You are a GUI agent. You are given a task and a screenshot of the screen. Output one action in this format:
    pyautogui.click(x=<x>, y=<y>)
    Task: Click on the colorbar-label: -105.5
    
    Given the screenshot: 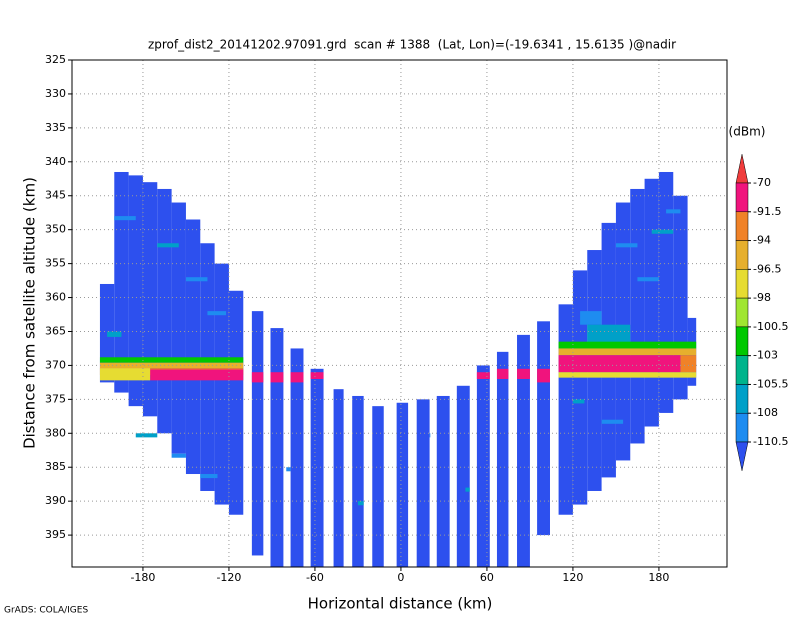 What is the action you would take?
    pyautogui.click(x=770, y=383)
    